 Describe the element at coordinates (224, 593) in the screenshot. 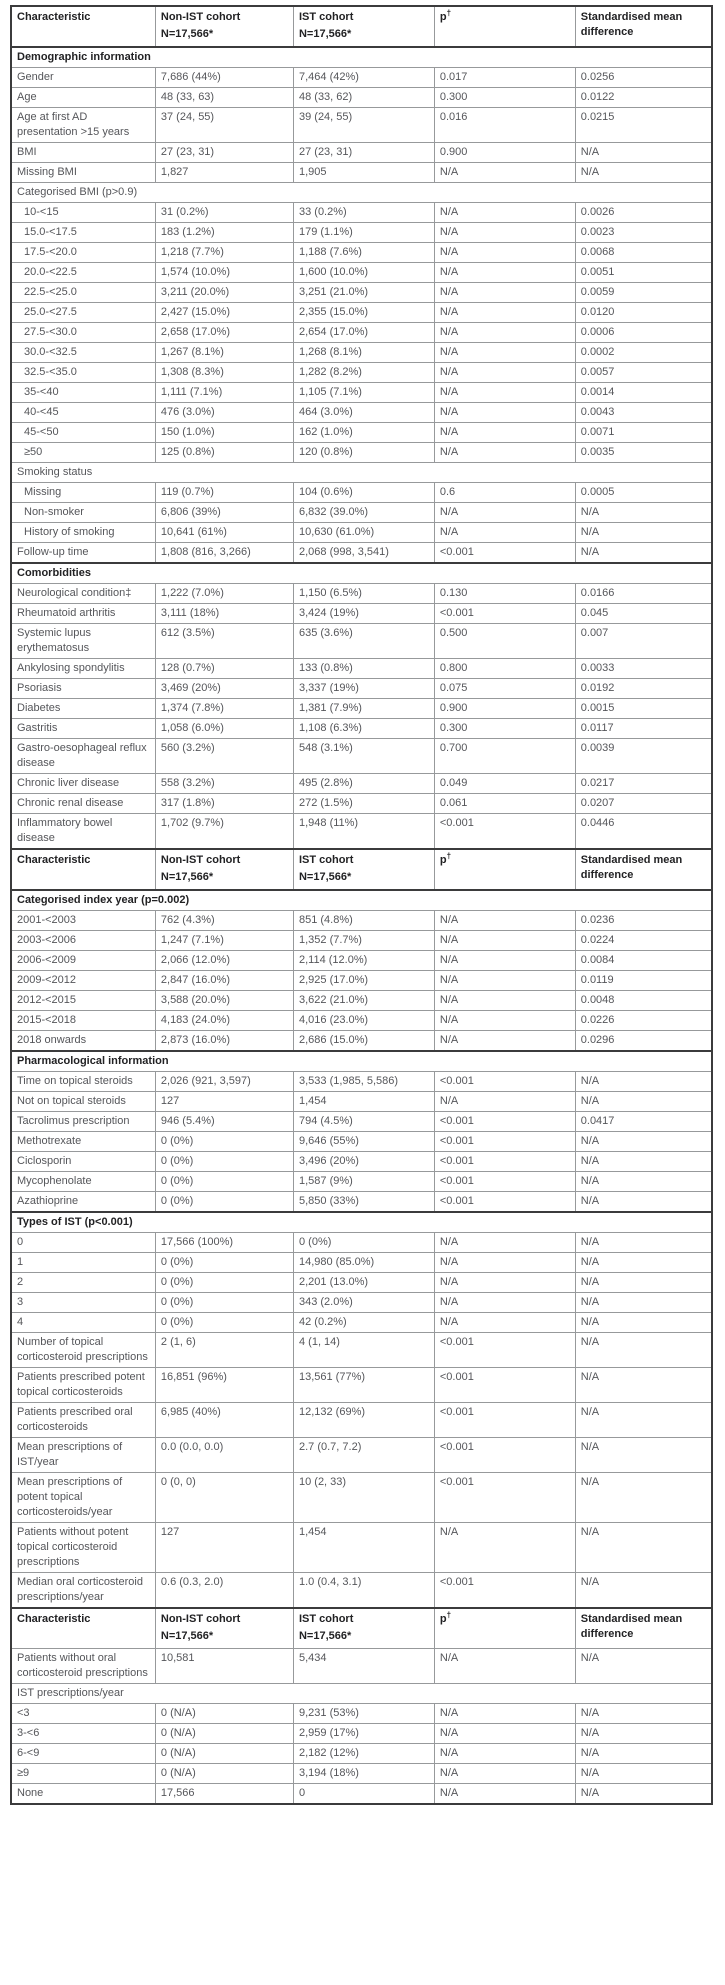

I see `value-cell: 1,222 (7.0%)` at that location.